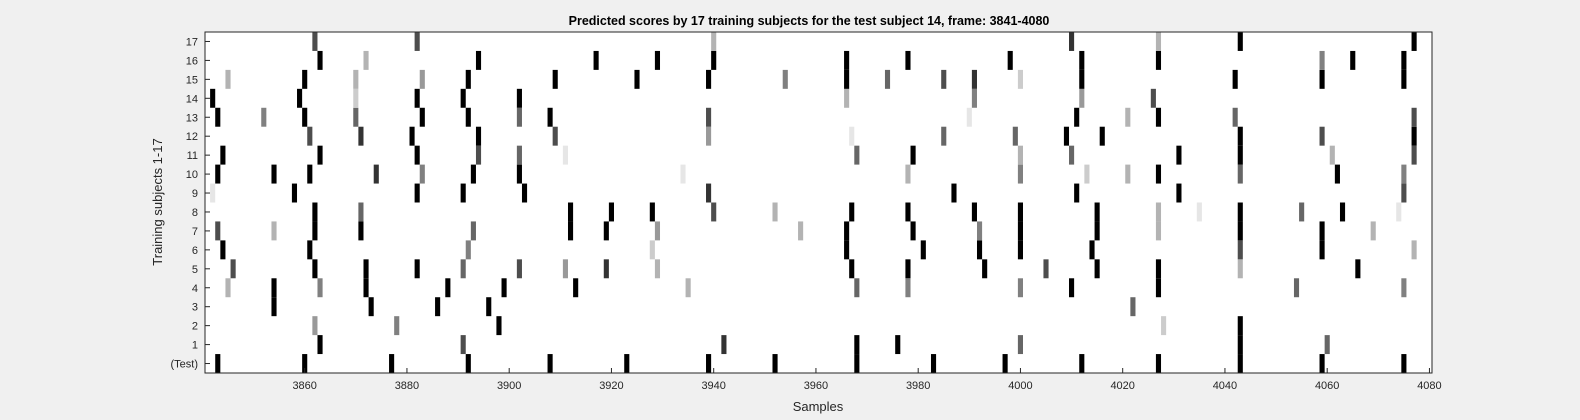  Describe the element at coordinates (195, 213) in the screenshot. I see `y-tick-label: 8` at that location.